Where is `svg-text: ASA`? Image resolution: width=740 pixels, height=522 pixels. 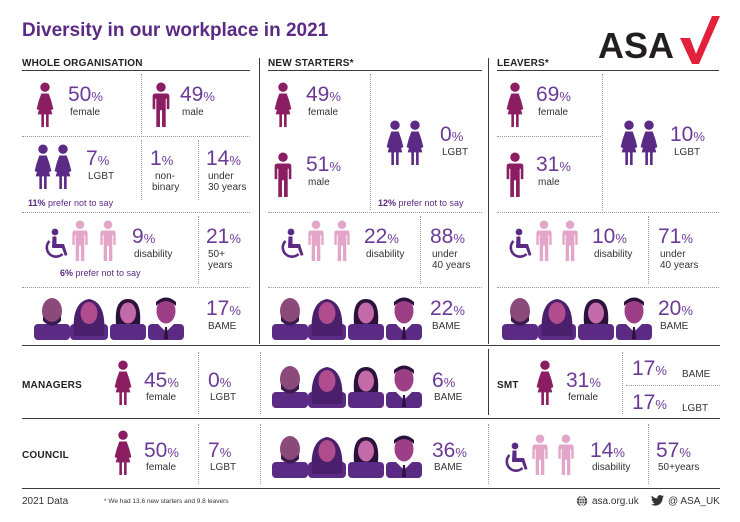
svg-text: ASA is located at coordinates (636, 45).